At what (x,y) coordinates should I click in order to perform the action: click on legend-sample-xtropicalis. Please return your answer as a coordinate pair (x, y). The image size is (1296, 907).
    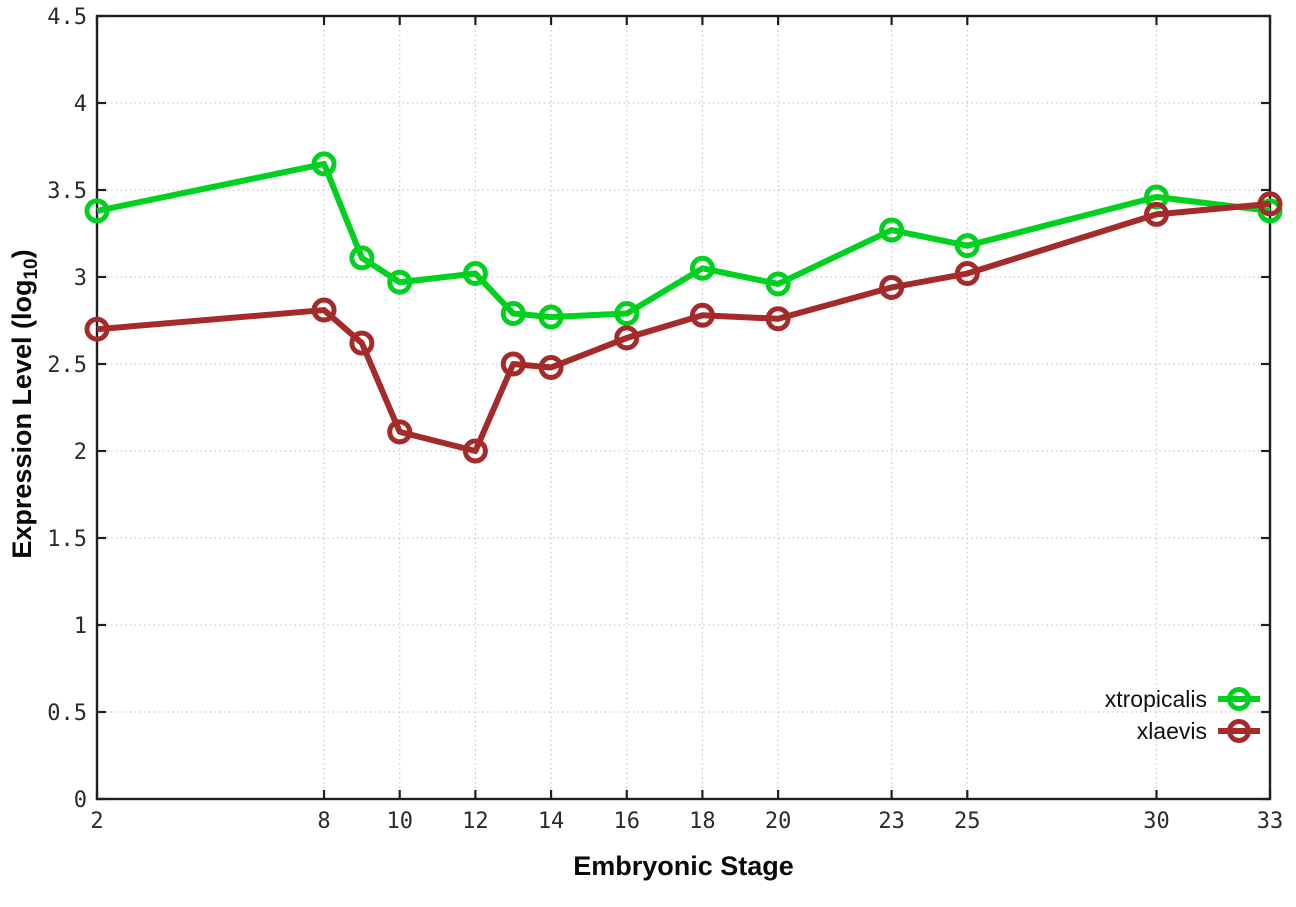
    Looking at the image, I should click on (1239, 699).